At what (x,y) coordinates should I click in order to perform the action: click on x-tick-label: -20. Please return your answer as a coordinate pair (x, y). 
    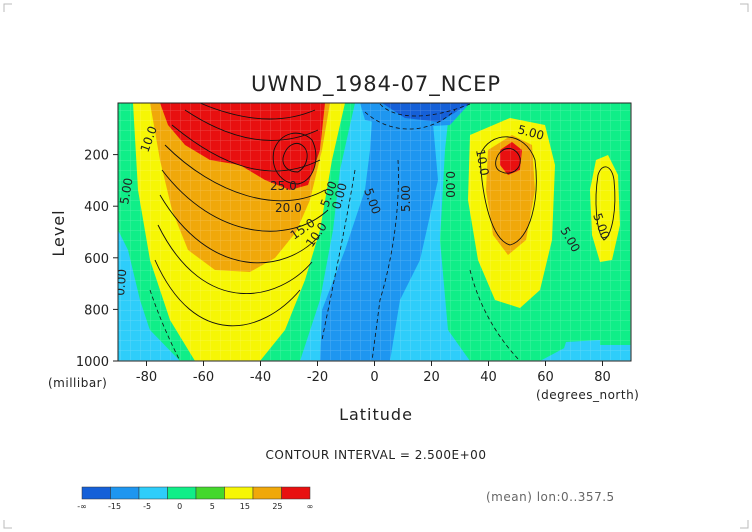
    Looking at the image, I should click on (317, 377).